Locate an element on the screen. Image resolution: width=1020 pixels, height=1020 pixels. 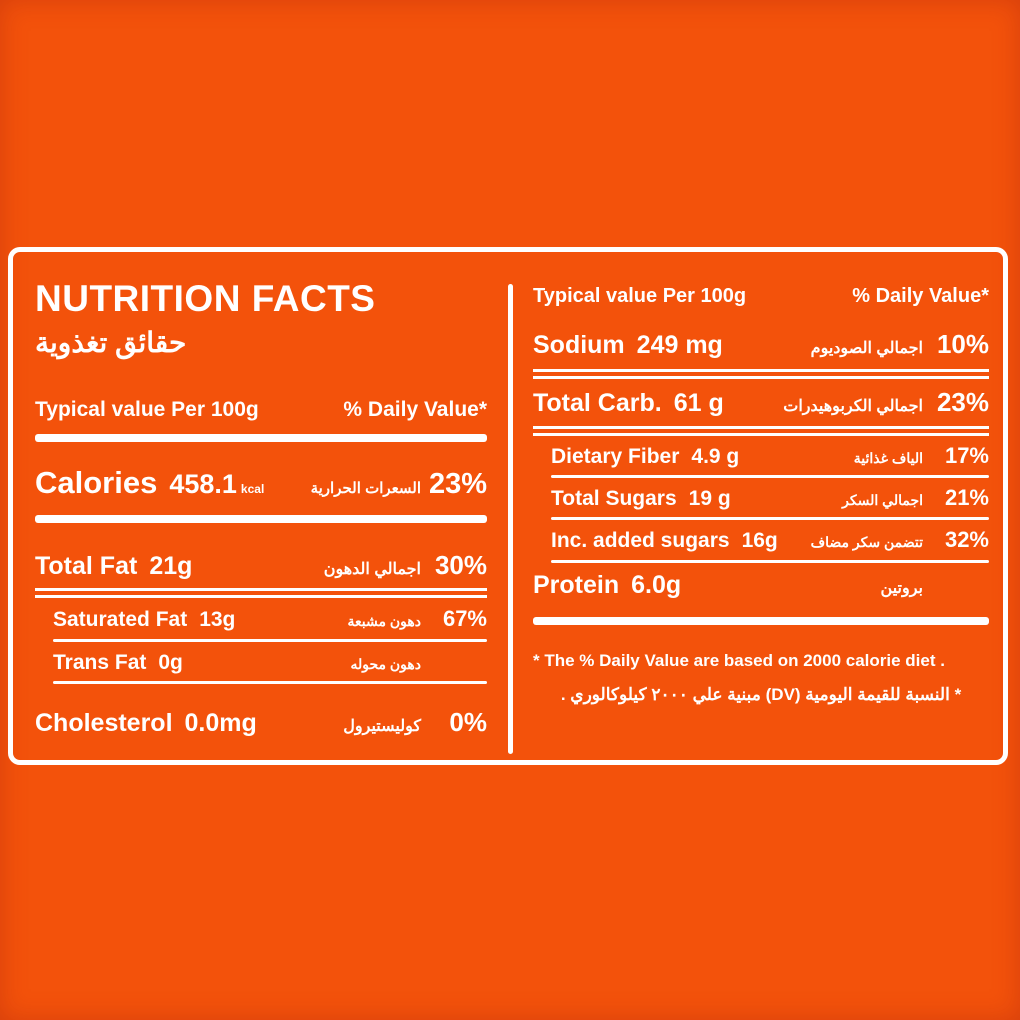
nutrient-name-and-amount: Cholesterol 0.0mg is located at coordinates (146, 723).